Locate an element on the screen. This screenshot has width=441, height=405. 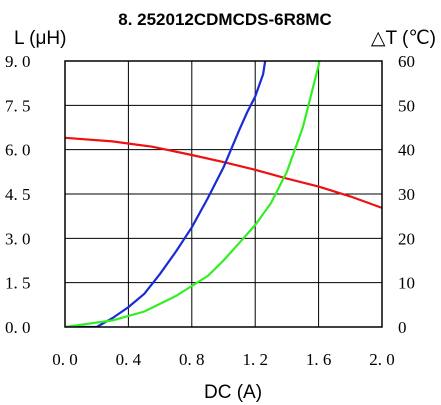
y-left-tick-label: 3. 0 is located at coordinates (18, 238).